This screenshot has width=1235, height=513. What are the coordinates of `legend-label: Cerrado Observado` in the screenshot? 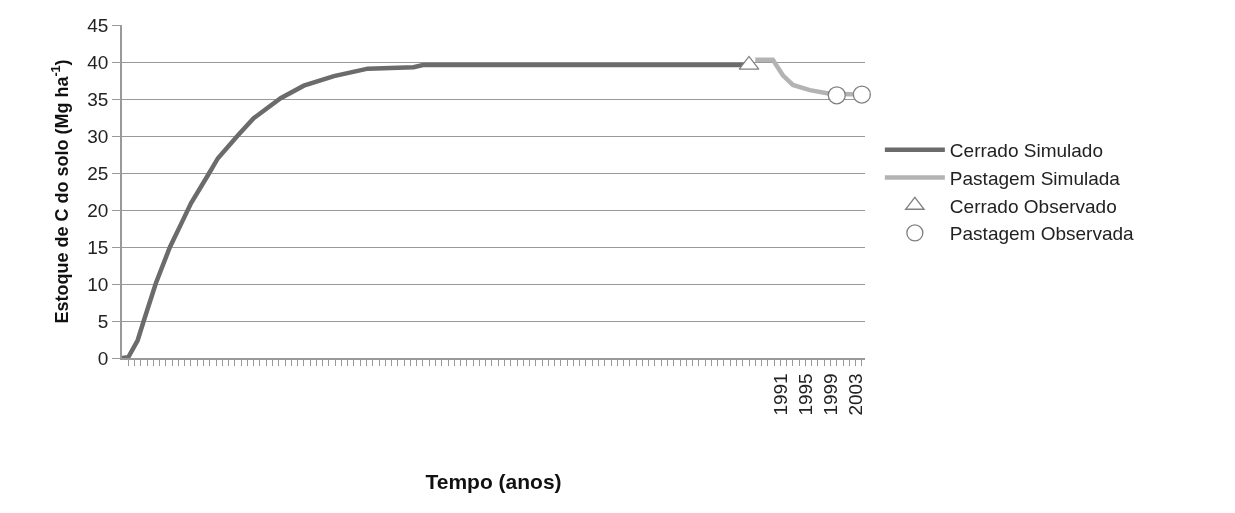 It's located at (1033, 206).